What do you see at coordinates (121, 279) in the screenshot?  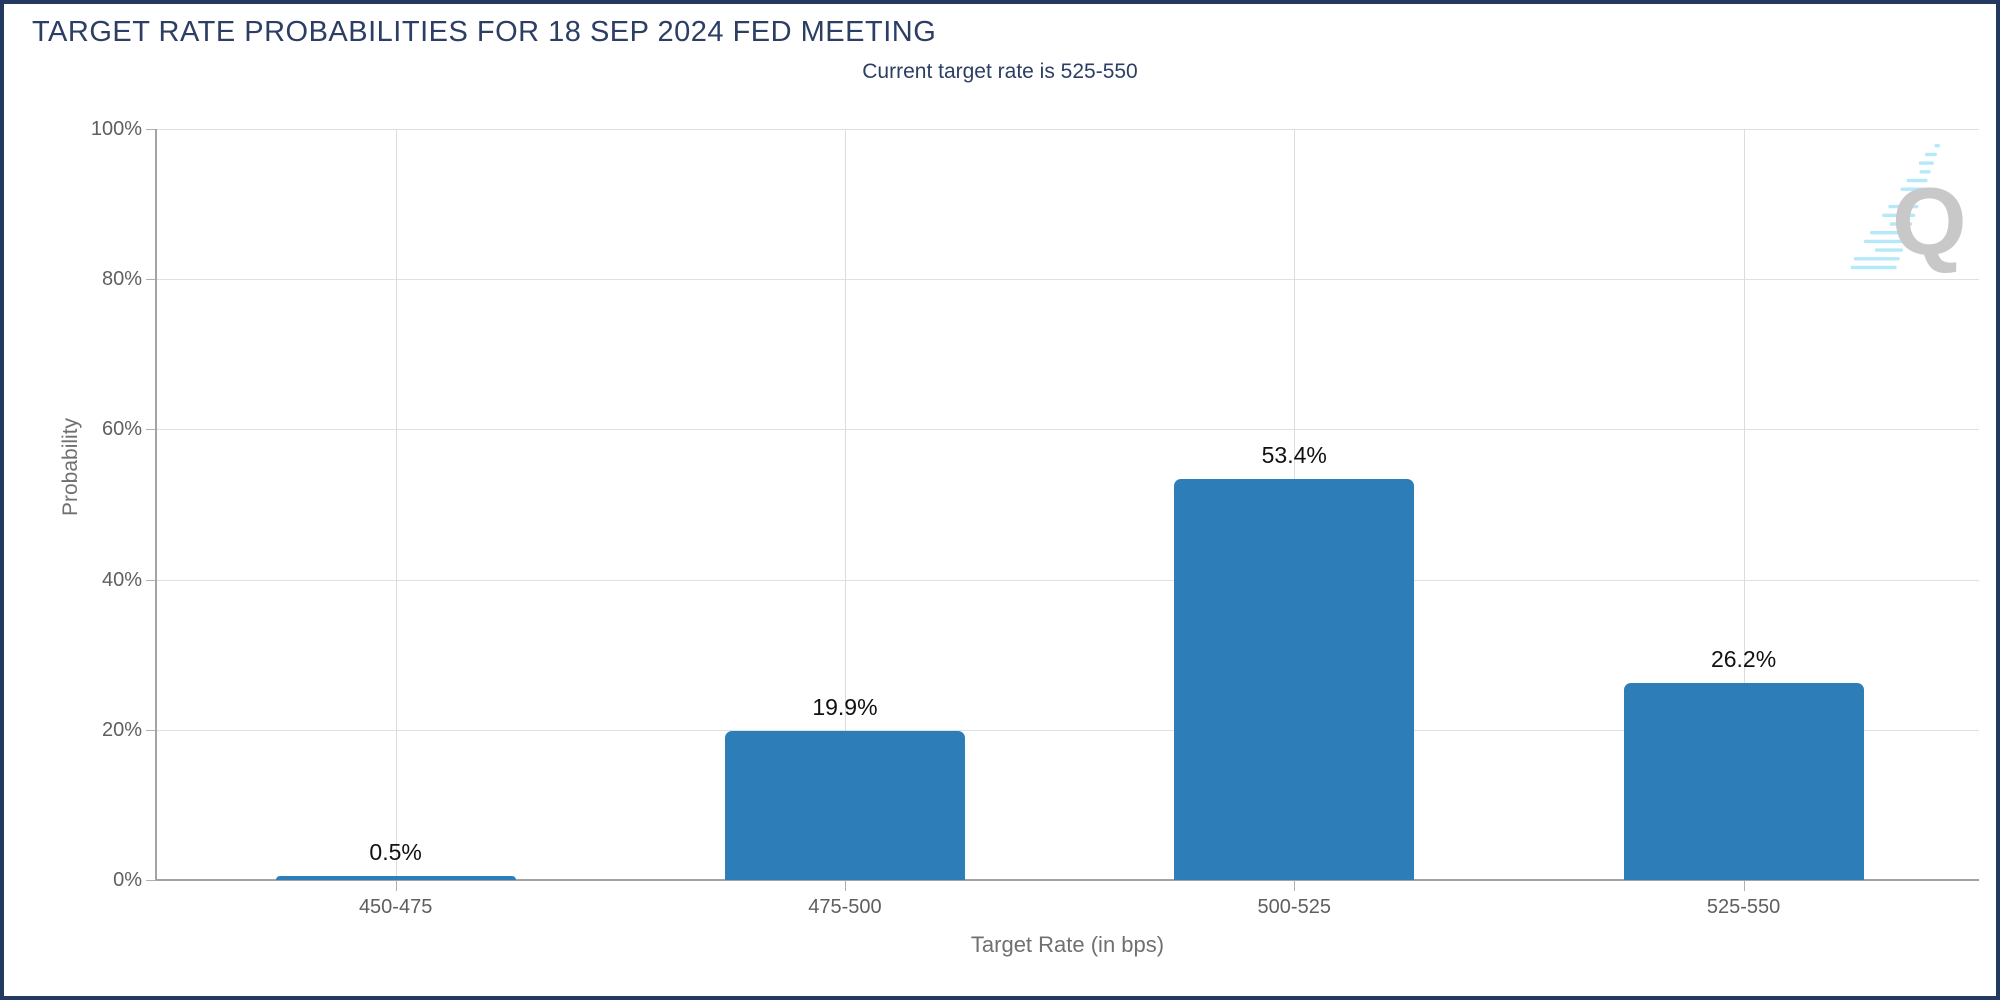 I see `y-tick-label: 80%` at bounding box center [121, 279].